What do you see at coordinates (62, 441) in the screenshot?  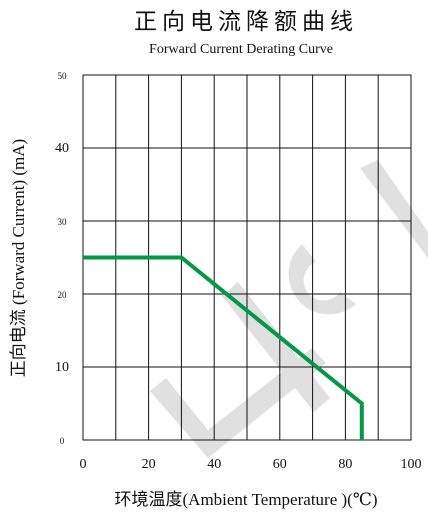 I see `y-tick-label: 0` at bounding box center [62, 441].